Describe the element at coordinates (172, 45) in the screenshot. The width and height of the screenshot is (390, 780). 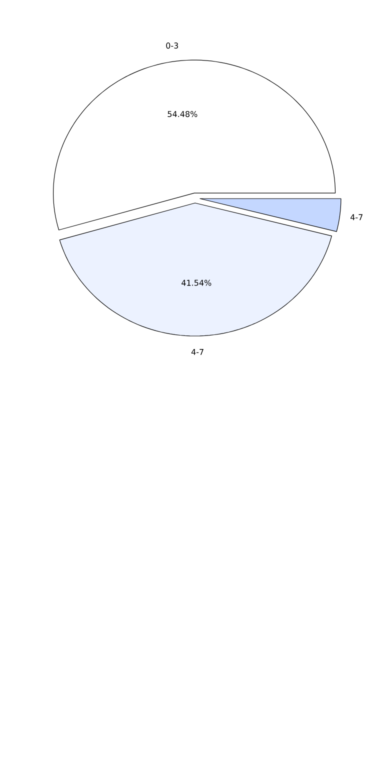
I see `slice-label: 0-3` at that location.